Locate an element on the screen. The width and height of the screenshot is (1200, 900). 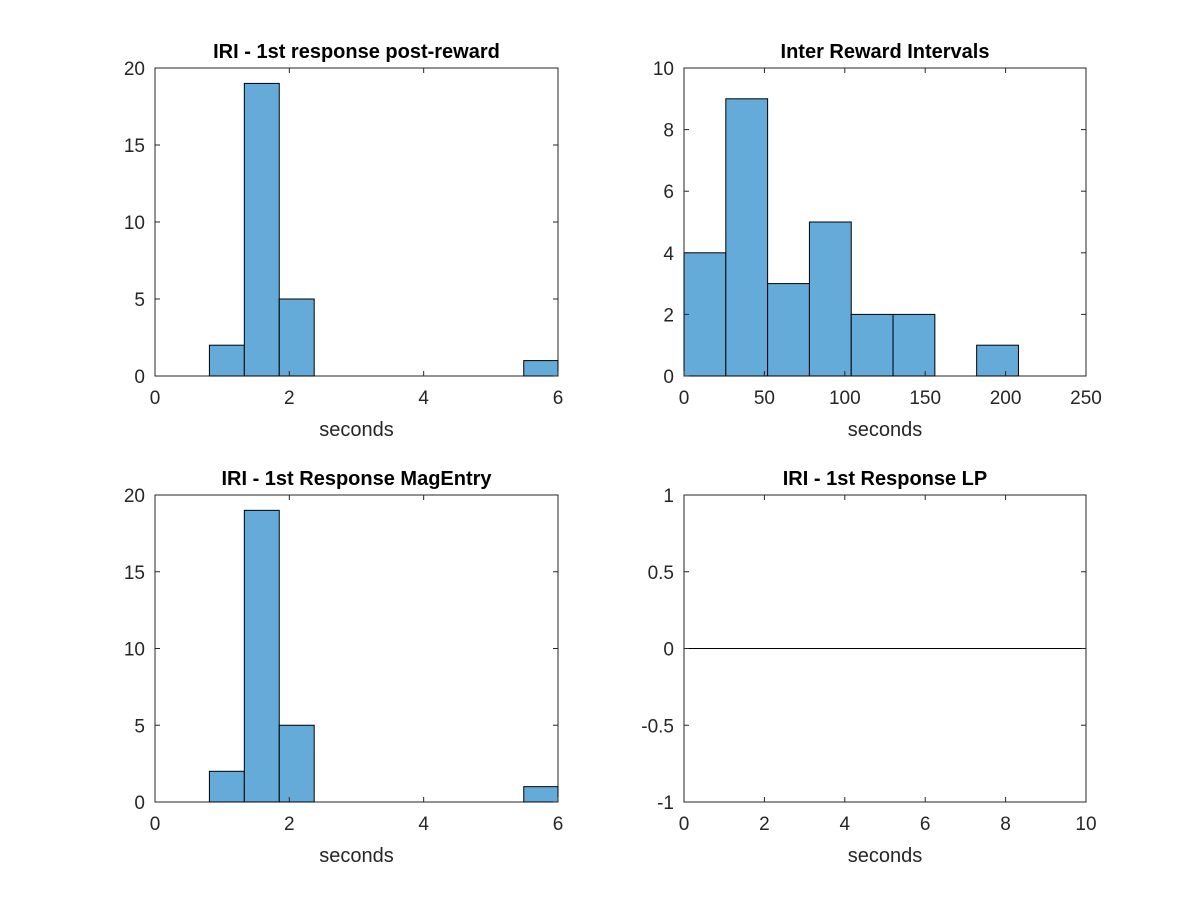
chart-title: IRI - 1st Response MagEntry is located at coordinates (356, 479).